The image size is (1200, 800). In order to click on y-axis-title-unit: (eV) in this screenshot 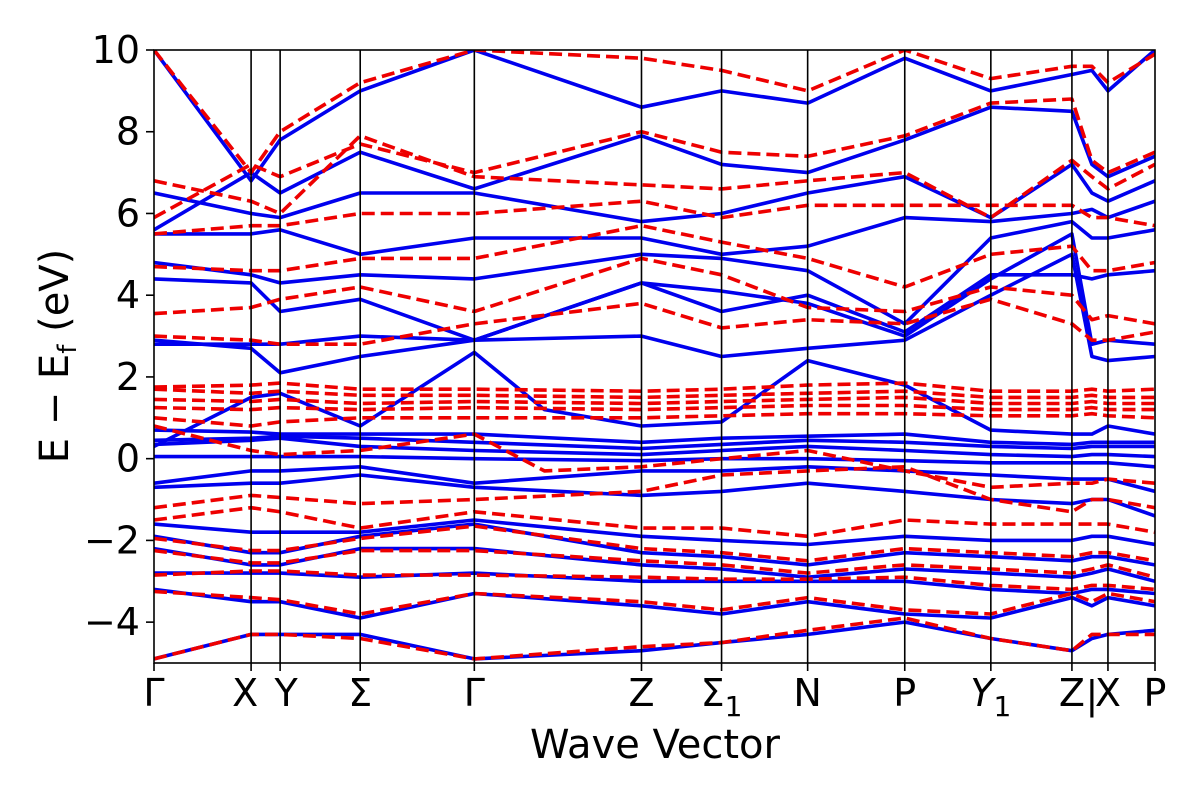, I will do `click(55, 297)`.